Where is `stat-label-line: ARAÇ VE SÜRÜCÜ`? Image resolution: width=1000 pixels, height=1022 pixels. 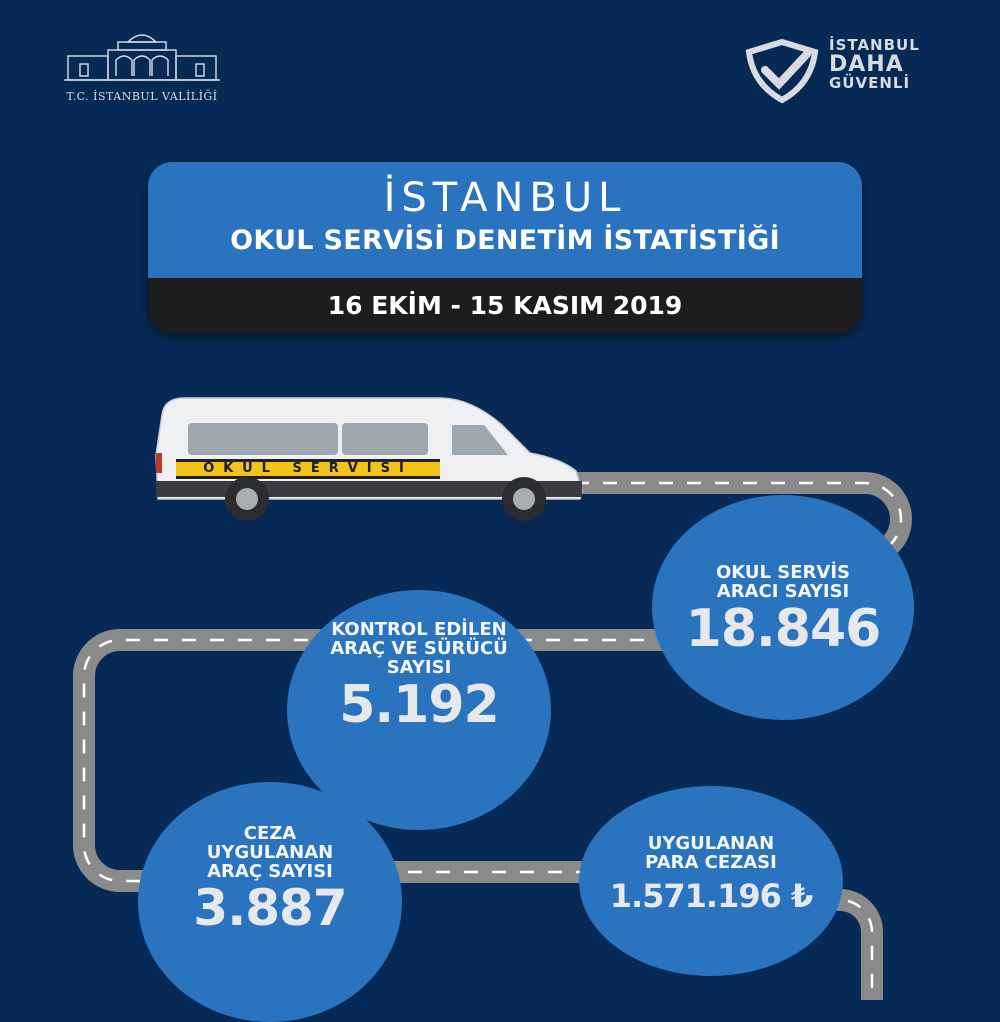
stat-label-line: ARAÇ VE SÜRÜCÜ is located at coordinates (419, 648).